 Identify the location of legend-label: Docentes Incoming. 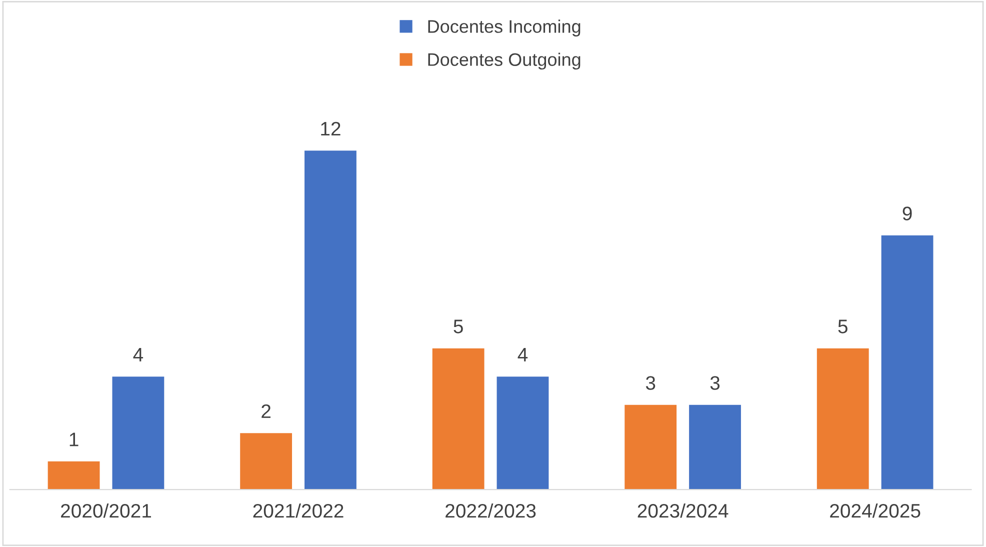
(504, 28).